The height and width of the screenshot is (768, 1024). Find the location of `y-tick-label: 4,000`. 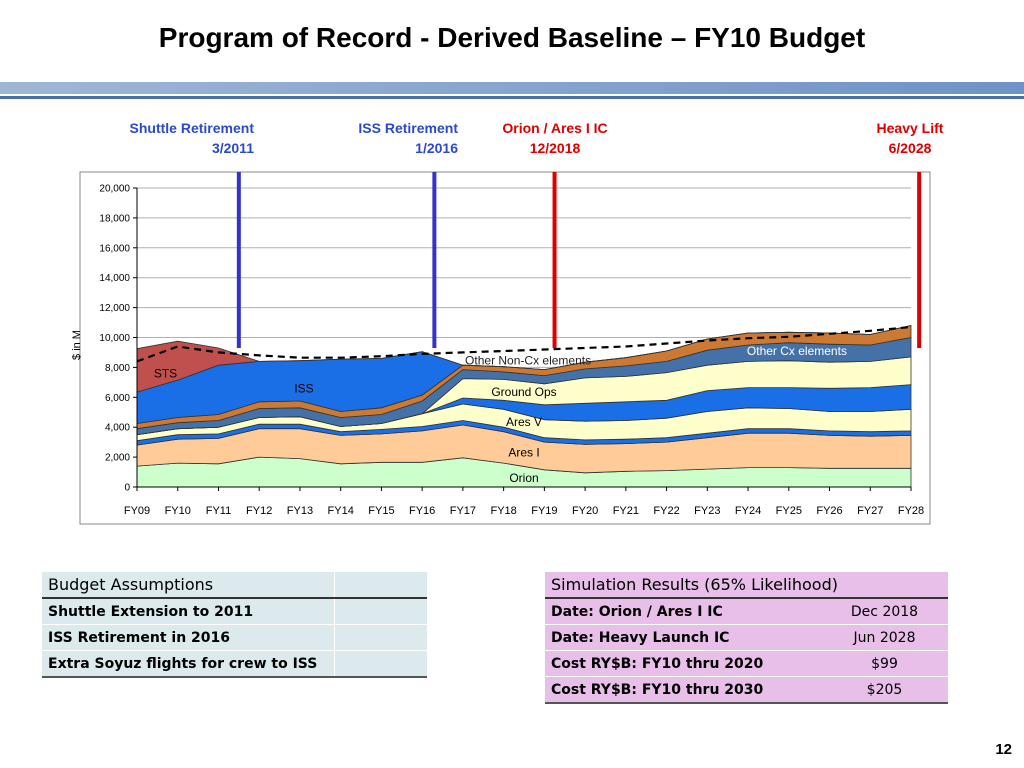

y-tick-label: 4,000 is located at coordinates (117, 428).